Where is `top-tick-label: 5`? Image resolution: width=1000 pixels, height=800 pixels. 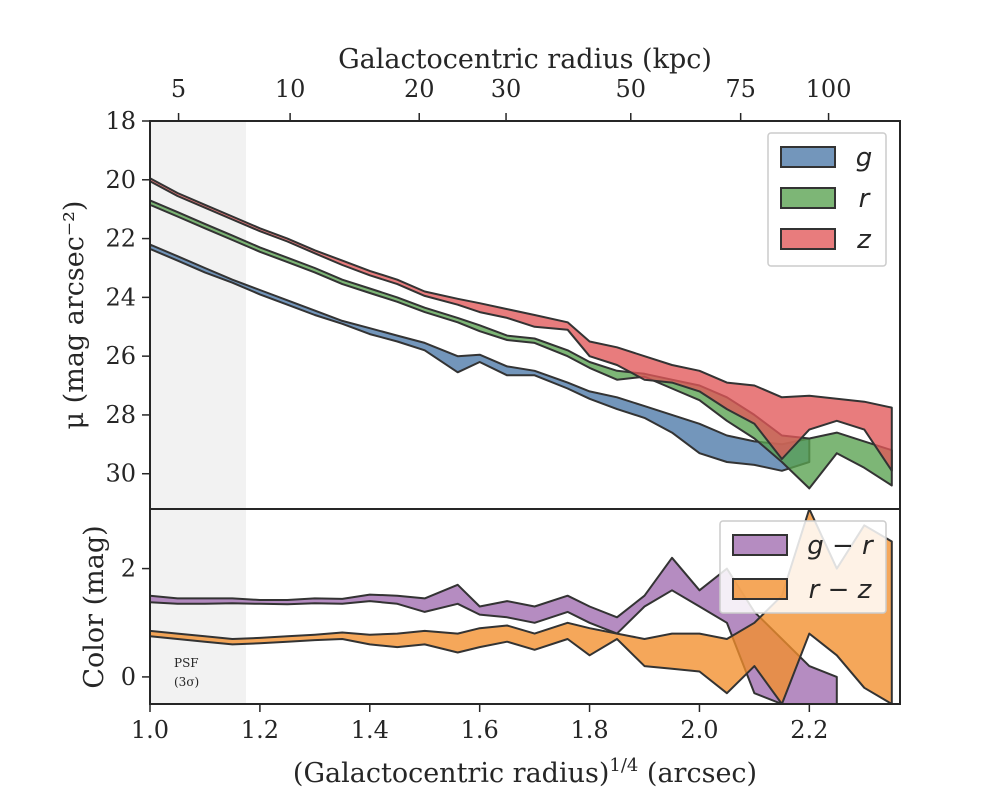
top-tick-label: 5 is located at coordinates (178, 89).